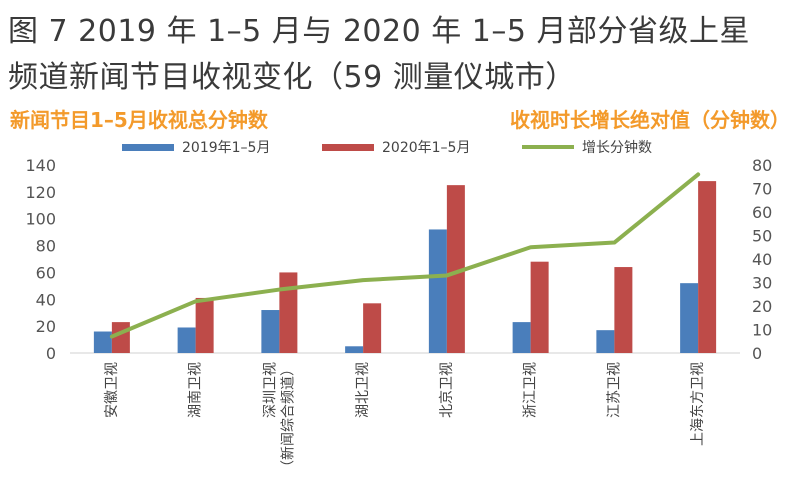 This screenshot has height=491, width=800. Describe the element at coordinates (447, 390) in the screenshot. I see `x-tick-label: 北京卫视` at that location.